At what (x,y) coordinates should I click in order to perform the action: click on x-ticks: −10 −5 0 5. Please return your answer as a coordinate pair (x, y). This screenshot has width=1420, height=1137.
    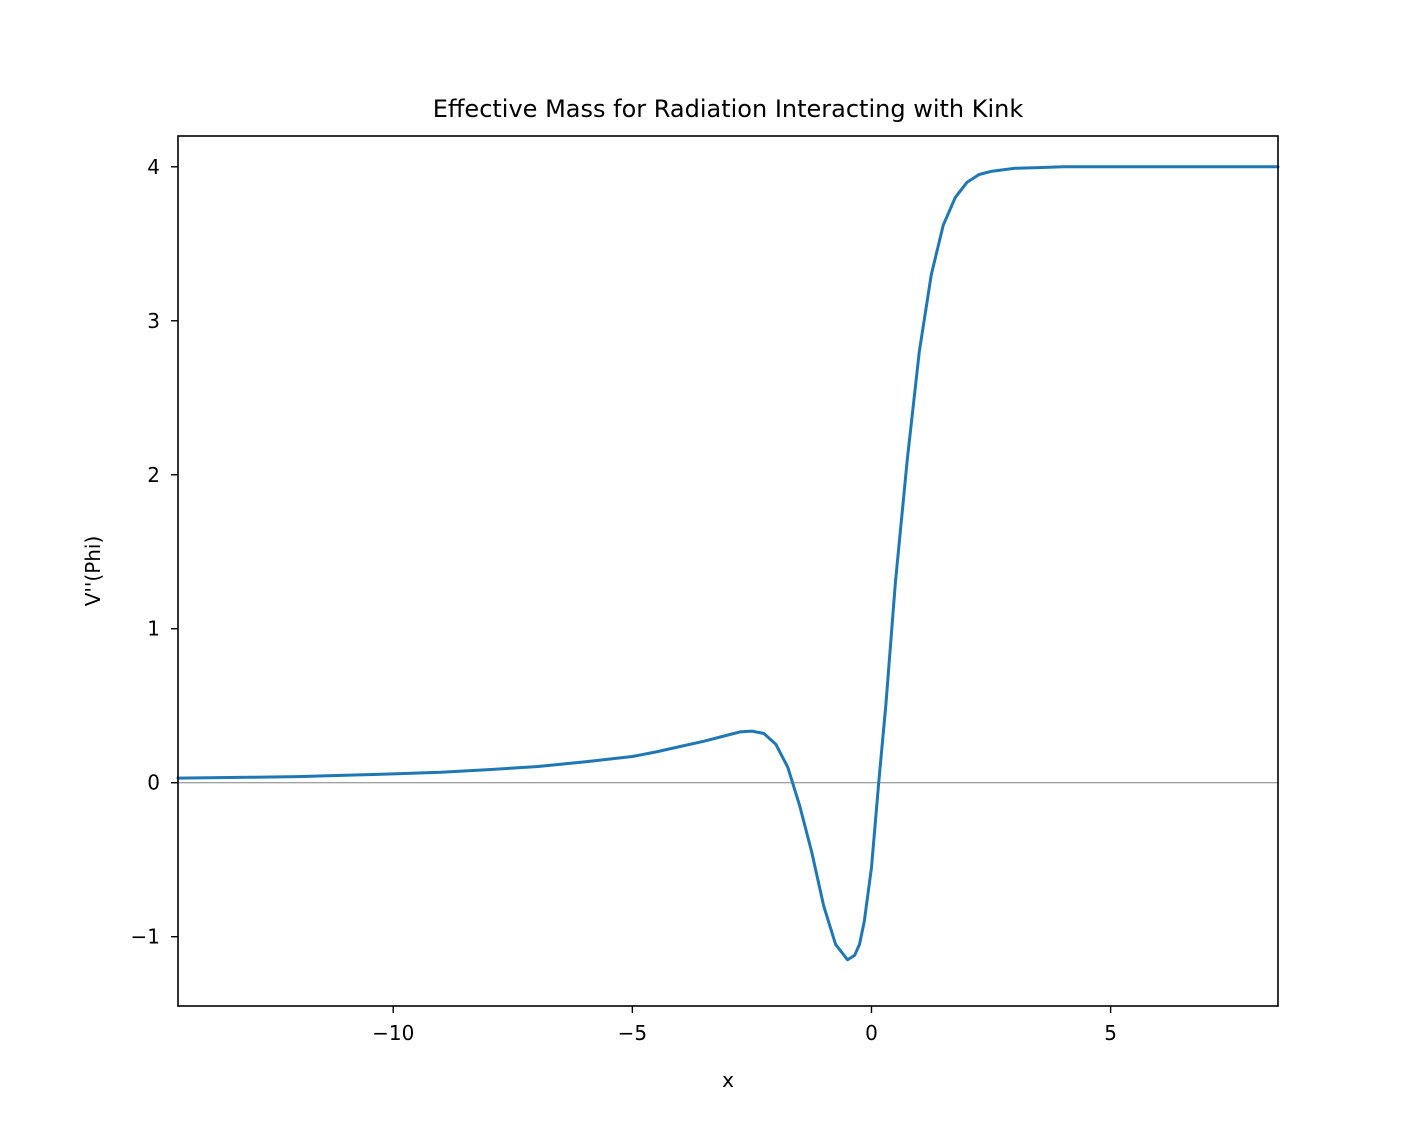
    Looking at the image, I should click on (744, 1025).